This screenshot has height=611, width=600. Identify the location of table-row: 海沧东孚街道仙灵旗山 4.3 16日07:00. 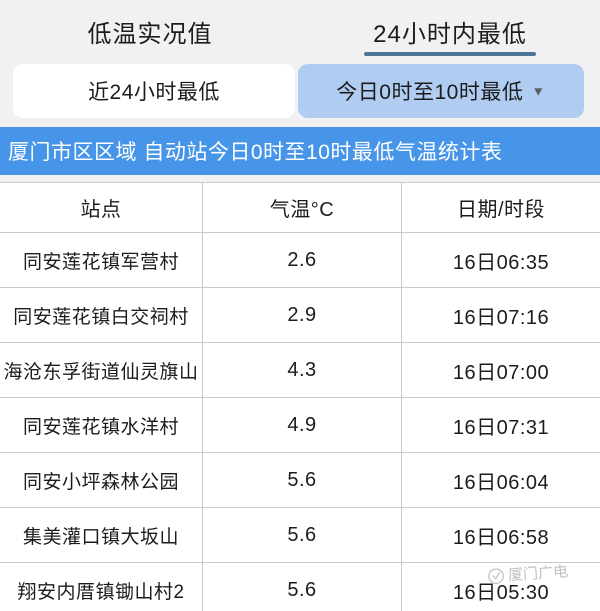
(300, 370).